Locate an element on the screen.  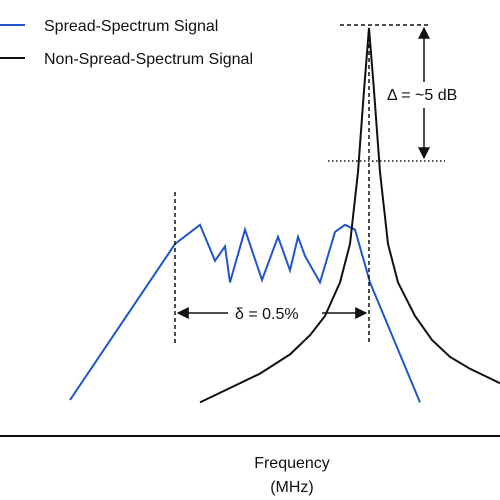
delta-annotation: Δ = ~5 dB is located at coordinates (392, 93).